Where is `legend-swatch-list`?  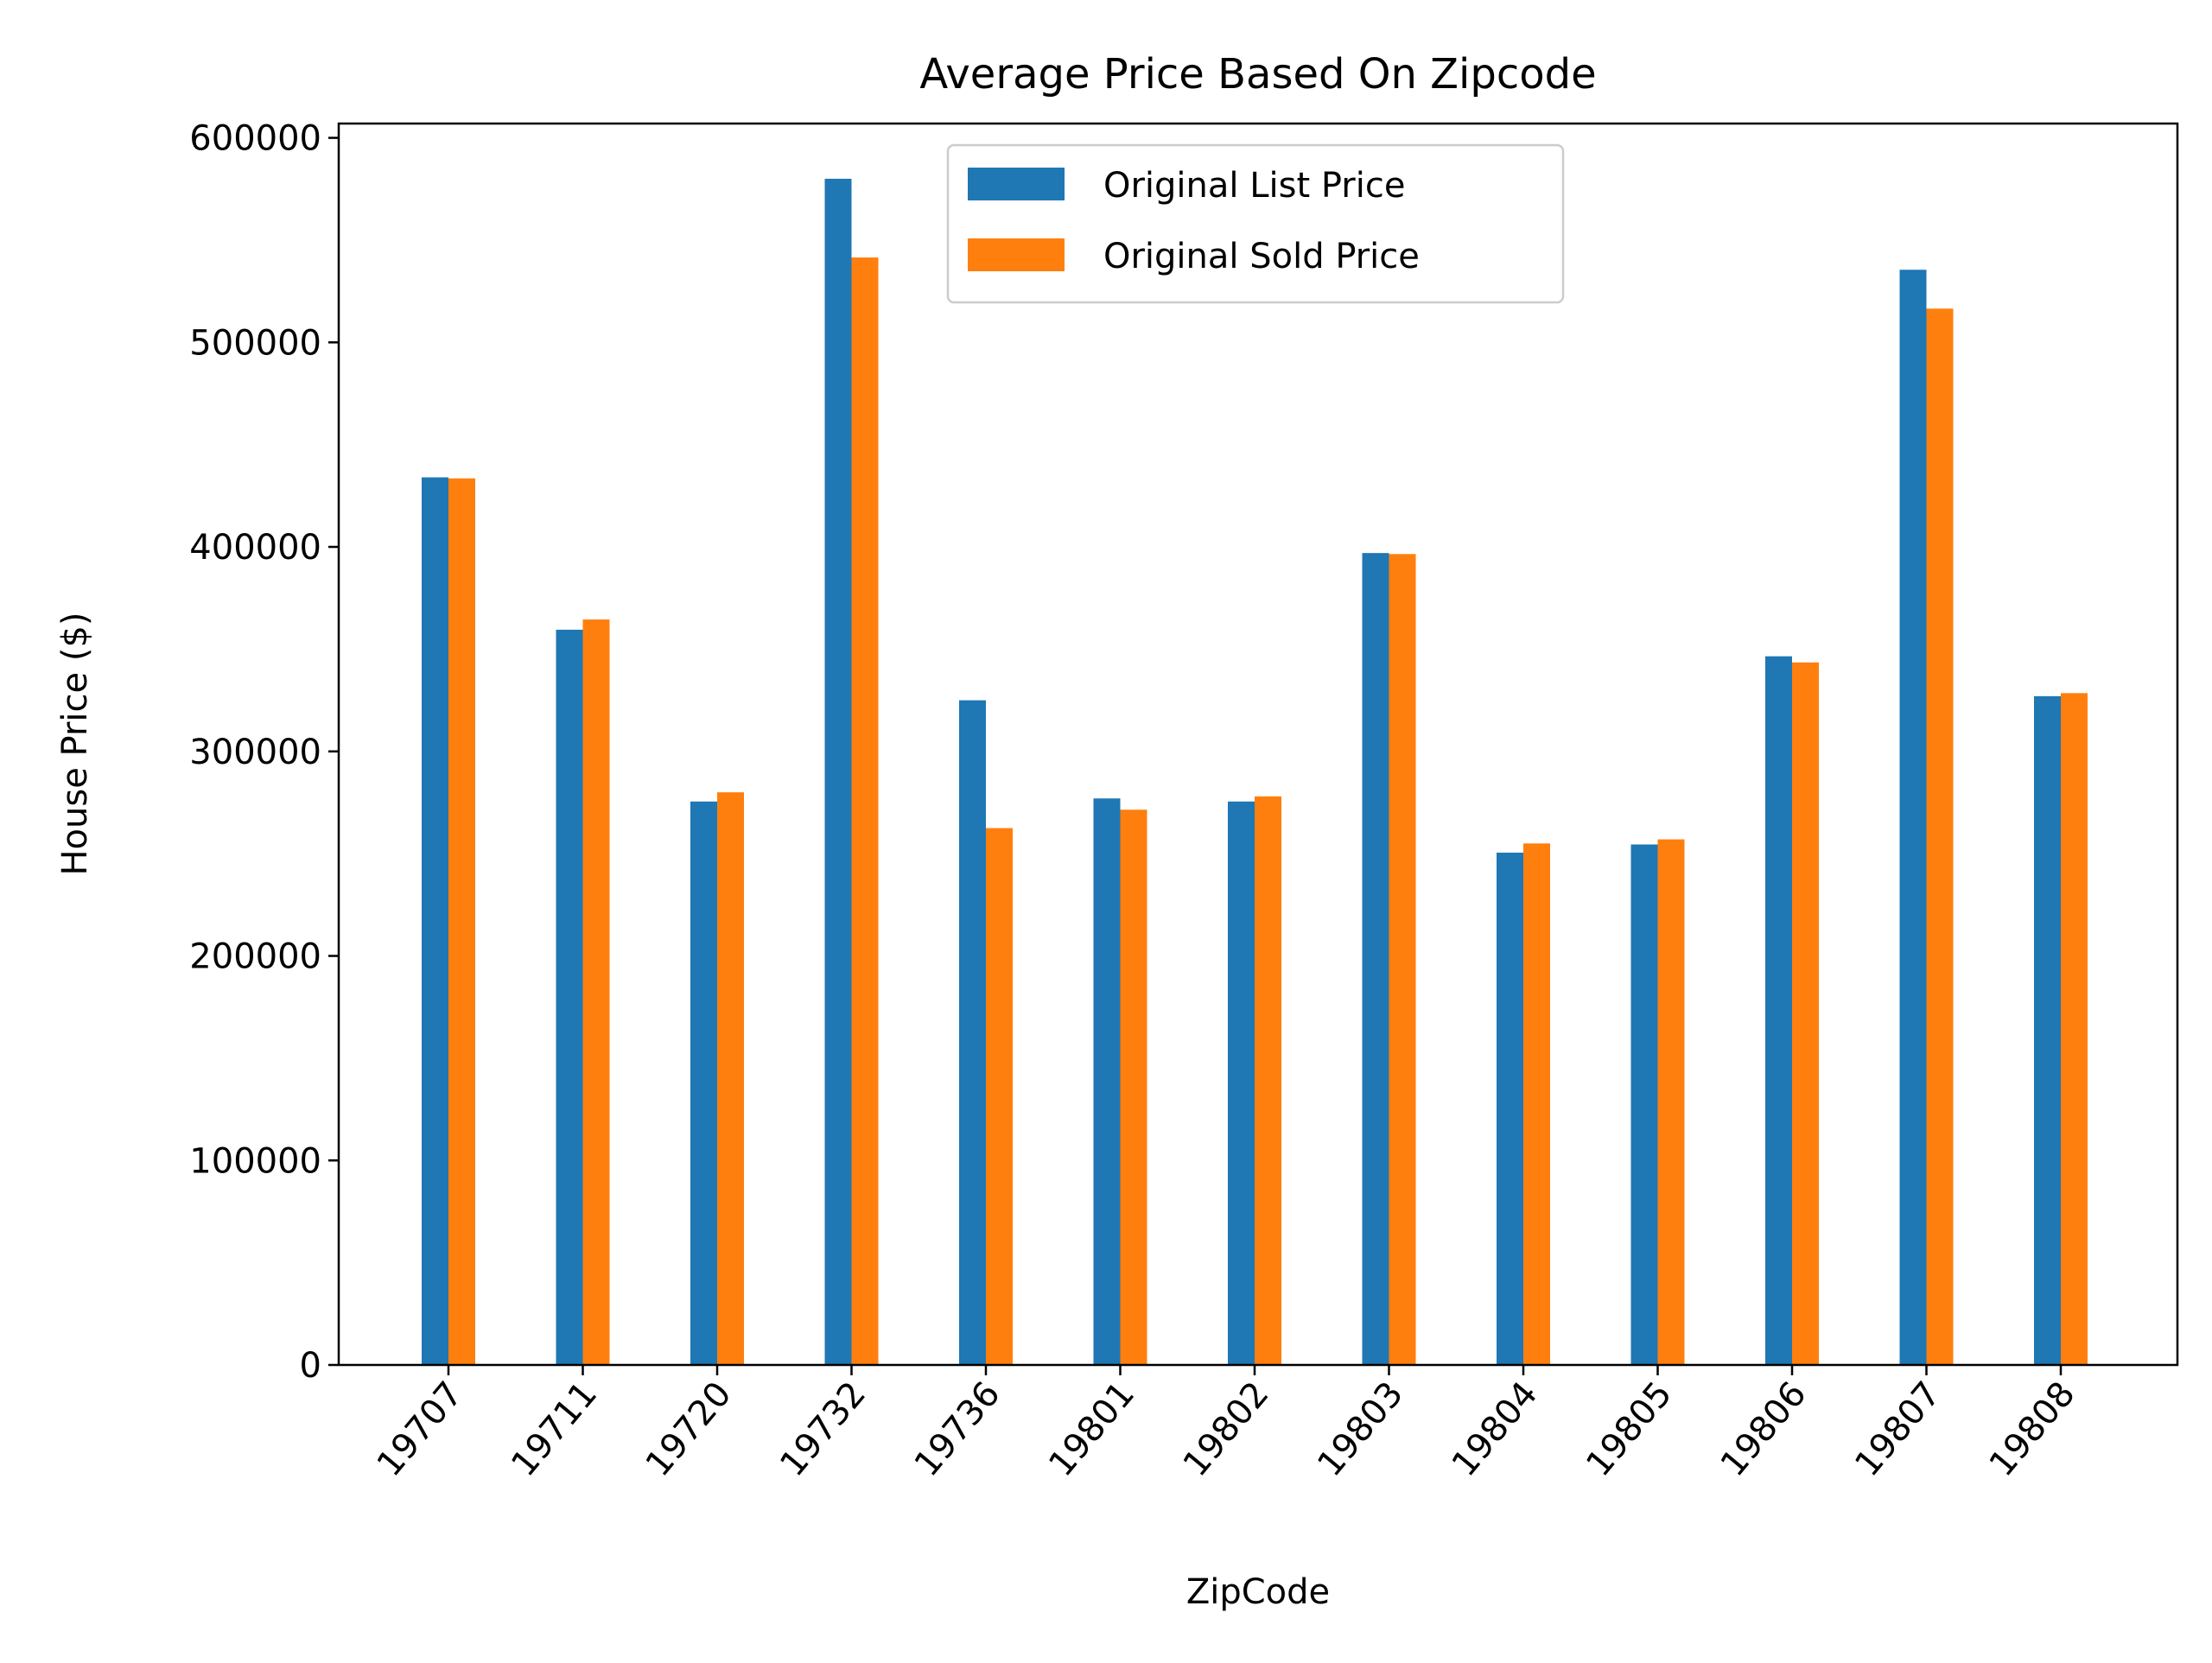
legend-swatch-list is located at coordinates (1017, 184).